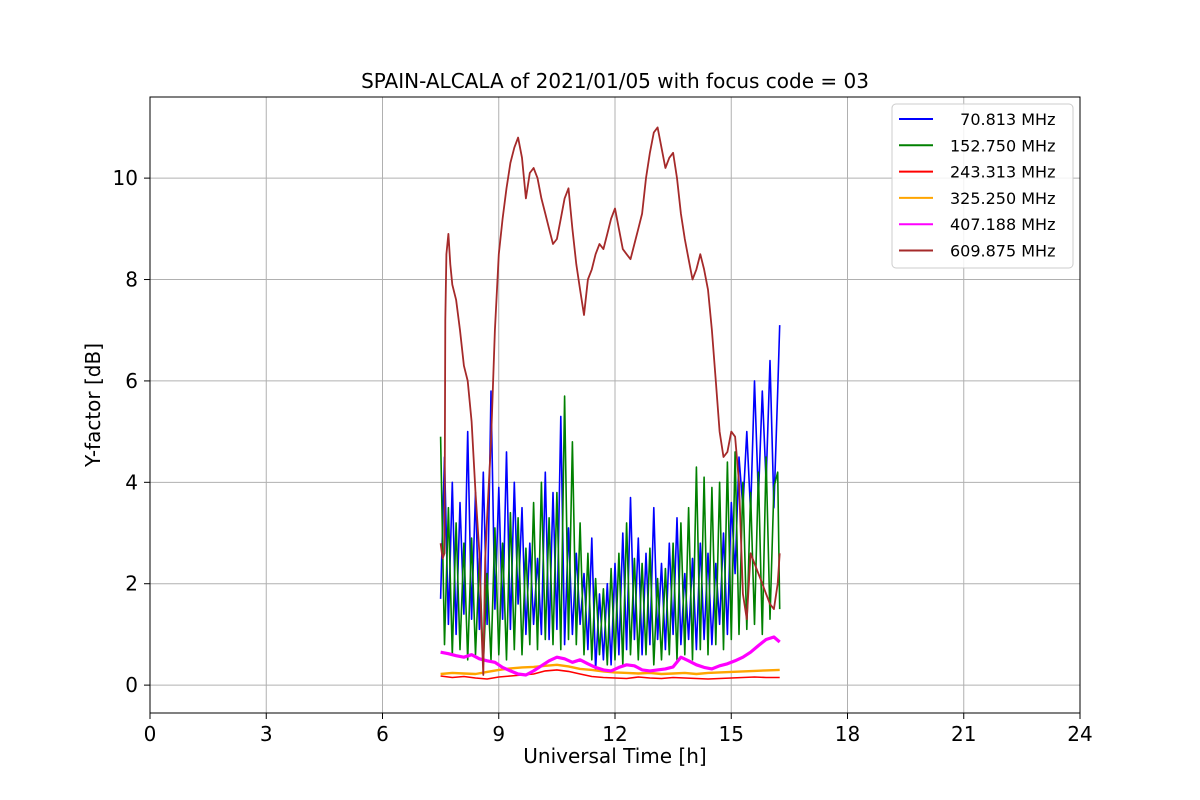  Describe the element at coordinates (93, 405) in the screenshot. I see `y-axis-label: Y-factor [dB]` at that location.